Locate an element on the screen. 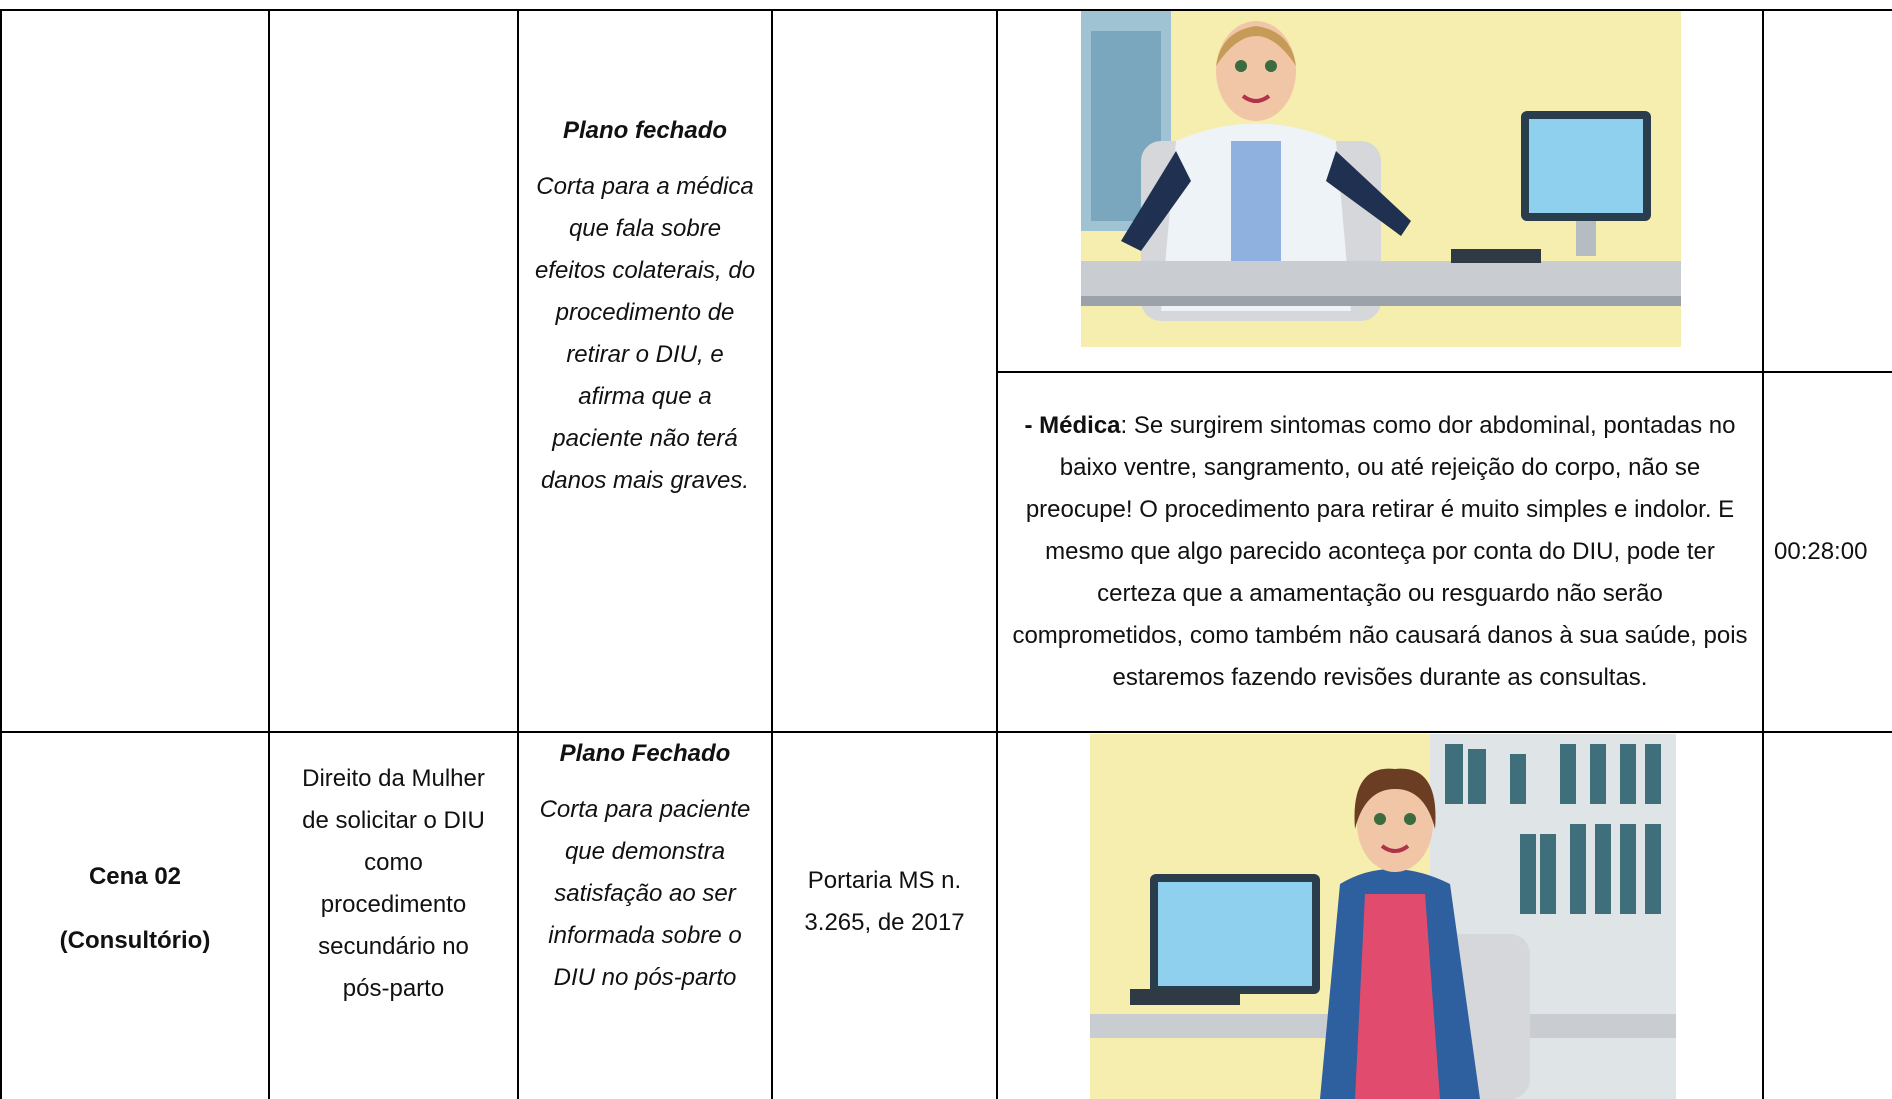 The width and height of the screenshot is (1892, 1099). doctor-illustration is located at coordinates (1381, 179).